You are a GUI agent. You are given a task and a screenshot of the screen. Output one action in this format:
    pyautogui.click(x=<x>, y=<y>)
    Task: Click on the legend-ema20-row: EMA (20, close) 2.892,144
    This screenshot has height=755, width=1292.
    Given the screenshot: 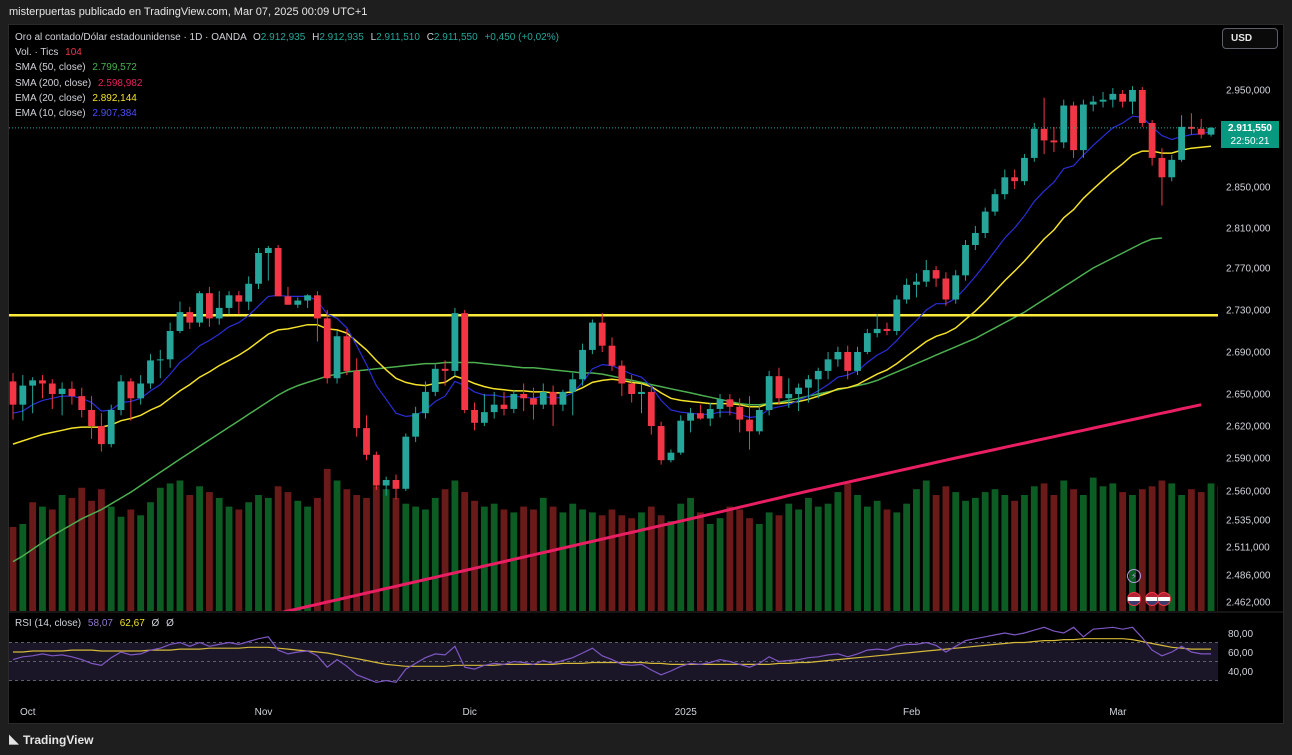 What is the action you would take?
    pyautogui.click(x=287, y=98)
    